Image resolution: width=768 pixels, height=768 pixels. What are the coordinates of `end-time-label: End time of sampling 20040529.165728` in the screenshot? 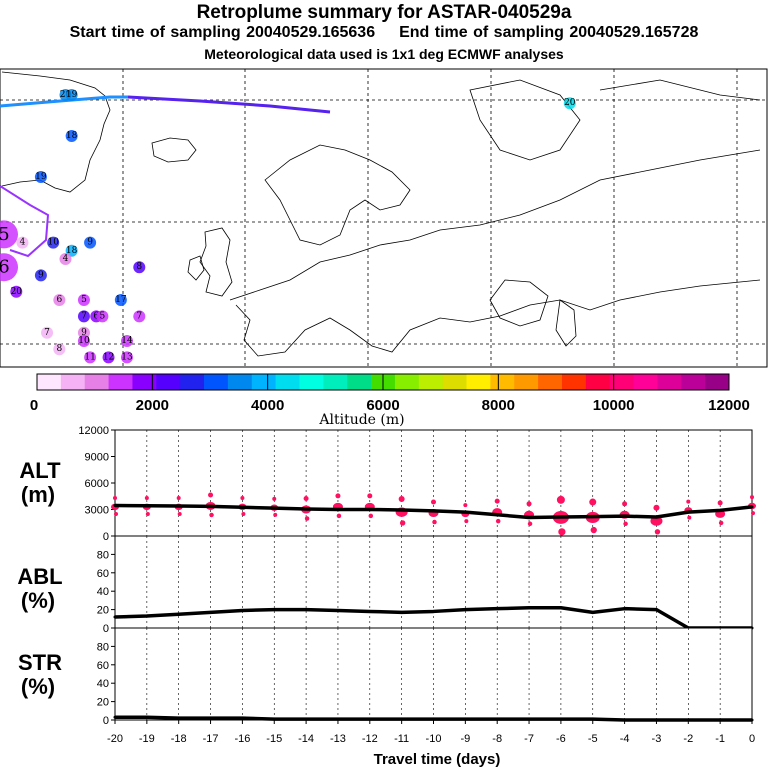 It's located at (549, 32).